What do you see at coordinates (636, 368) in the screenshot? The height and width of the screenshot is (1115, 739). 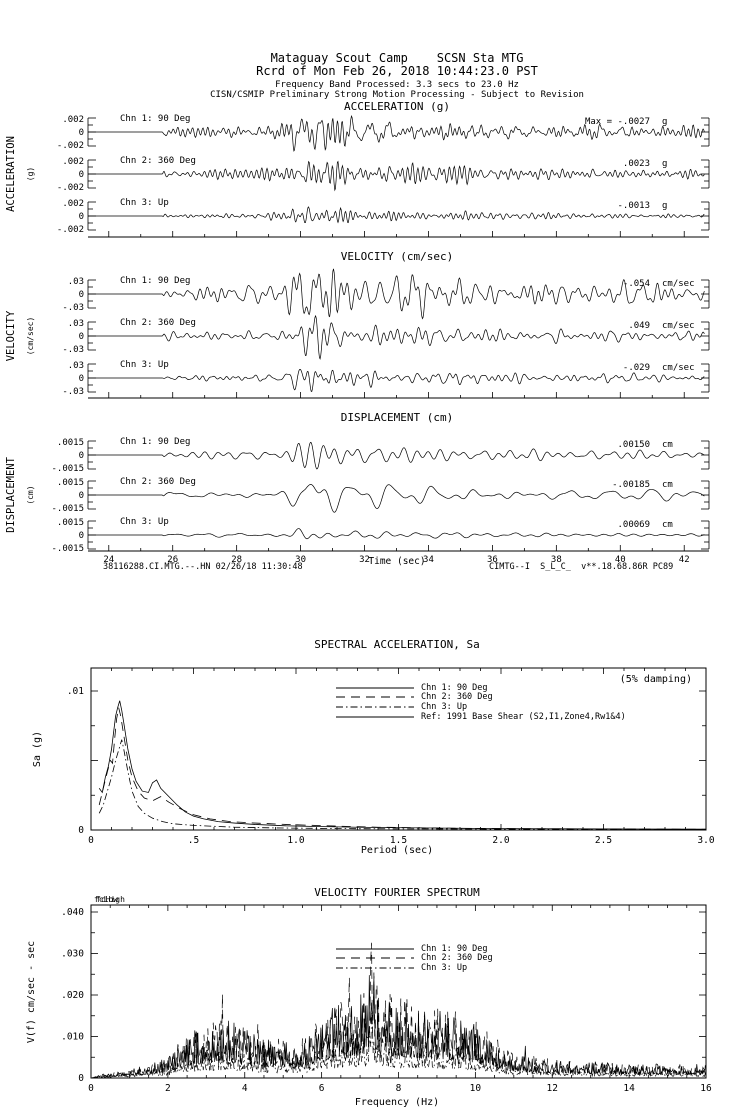 I see `max-value: -.029` at bounding box center [636, 368].